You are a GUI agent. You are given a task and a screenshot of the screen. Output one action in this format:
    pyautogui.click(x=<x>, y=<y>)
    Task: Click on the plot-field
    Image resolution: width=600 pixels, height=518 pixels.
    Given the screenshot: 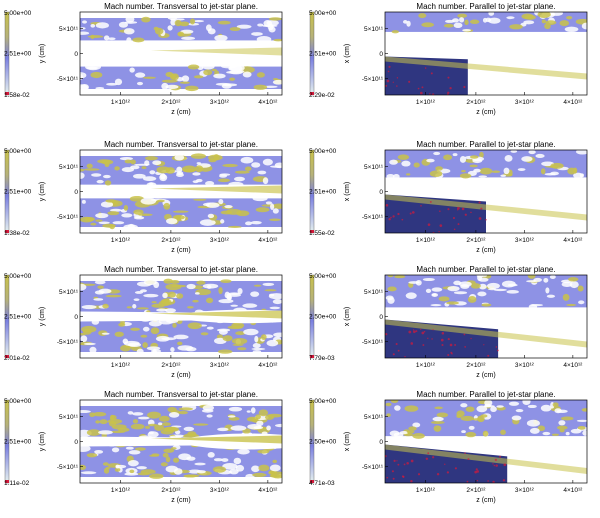 What is the action you would take?
    pyautogui.click(x=181, y=441)
    